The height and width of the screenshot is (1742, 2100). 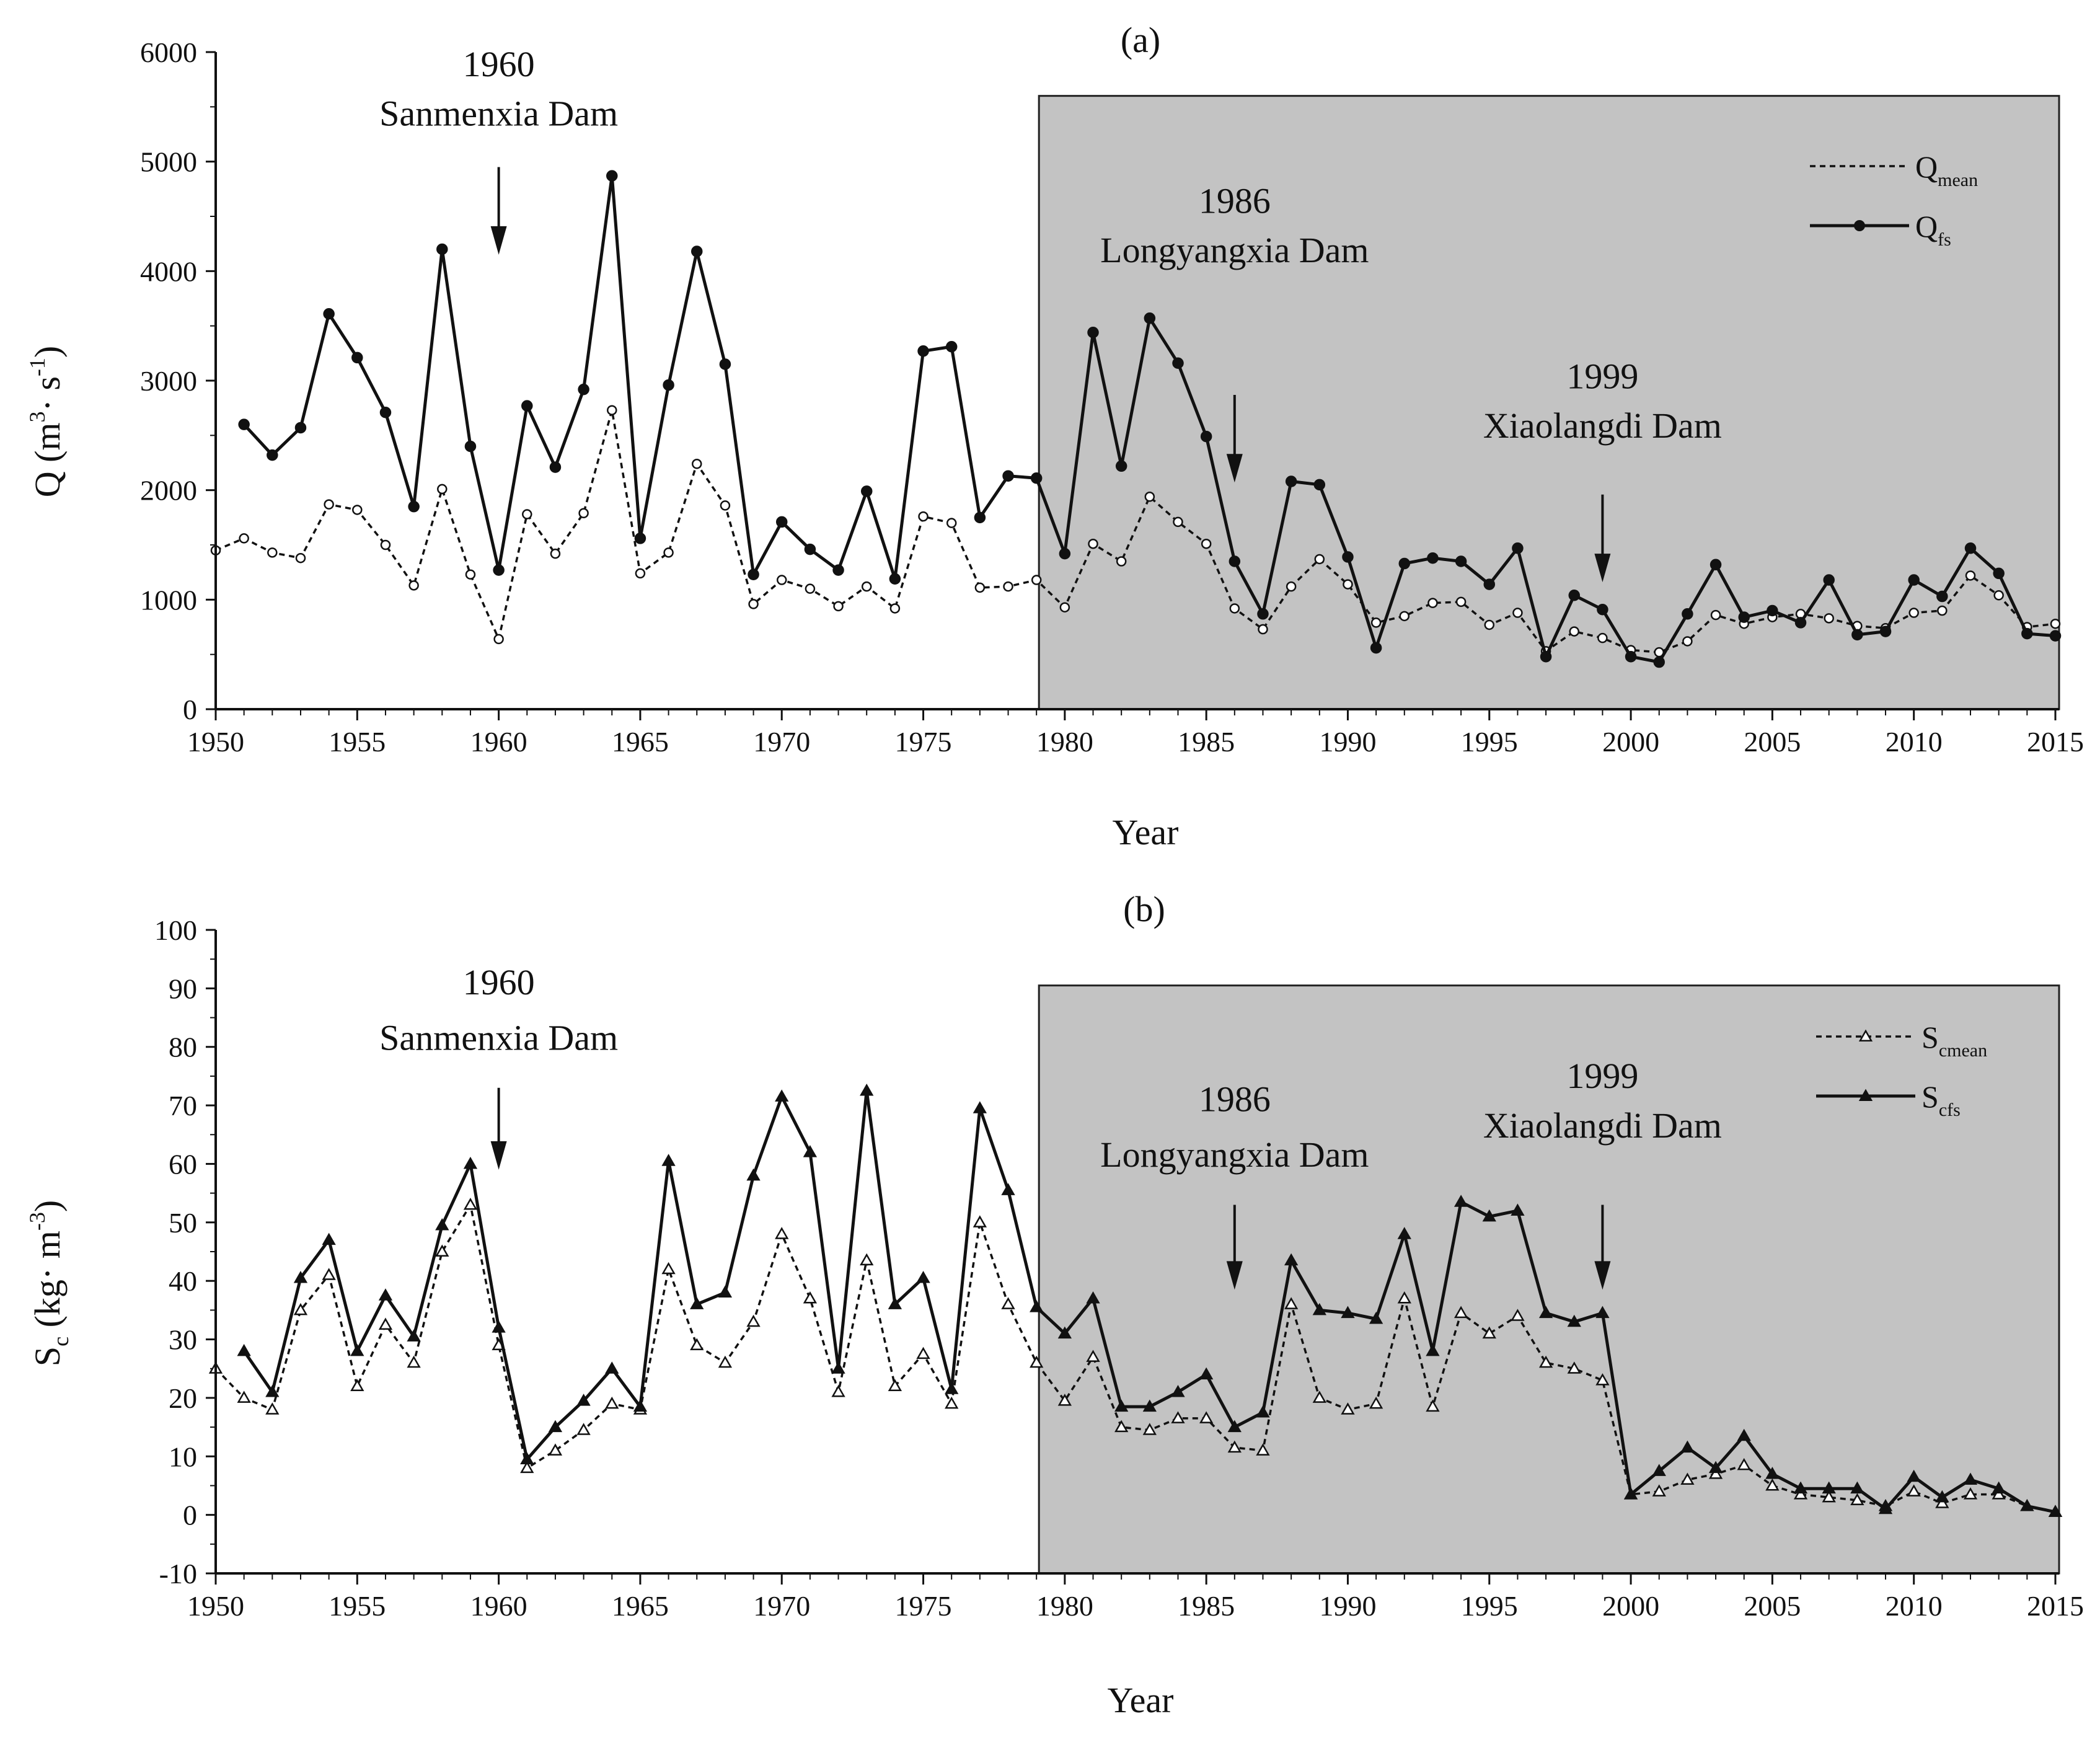 I want to click on y-tick-label: -10, so click(x=178, y=1574).